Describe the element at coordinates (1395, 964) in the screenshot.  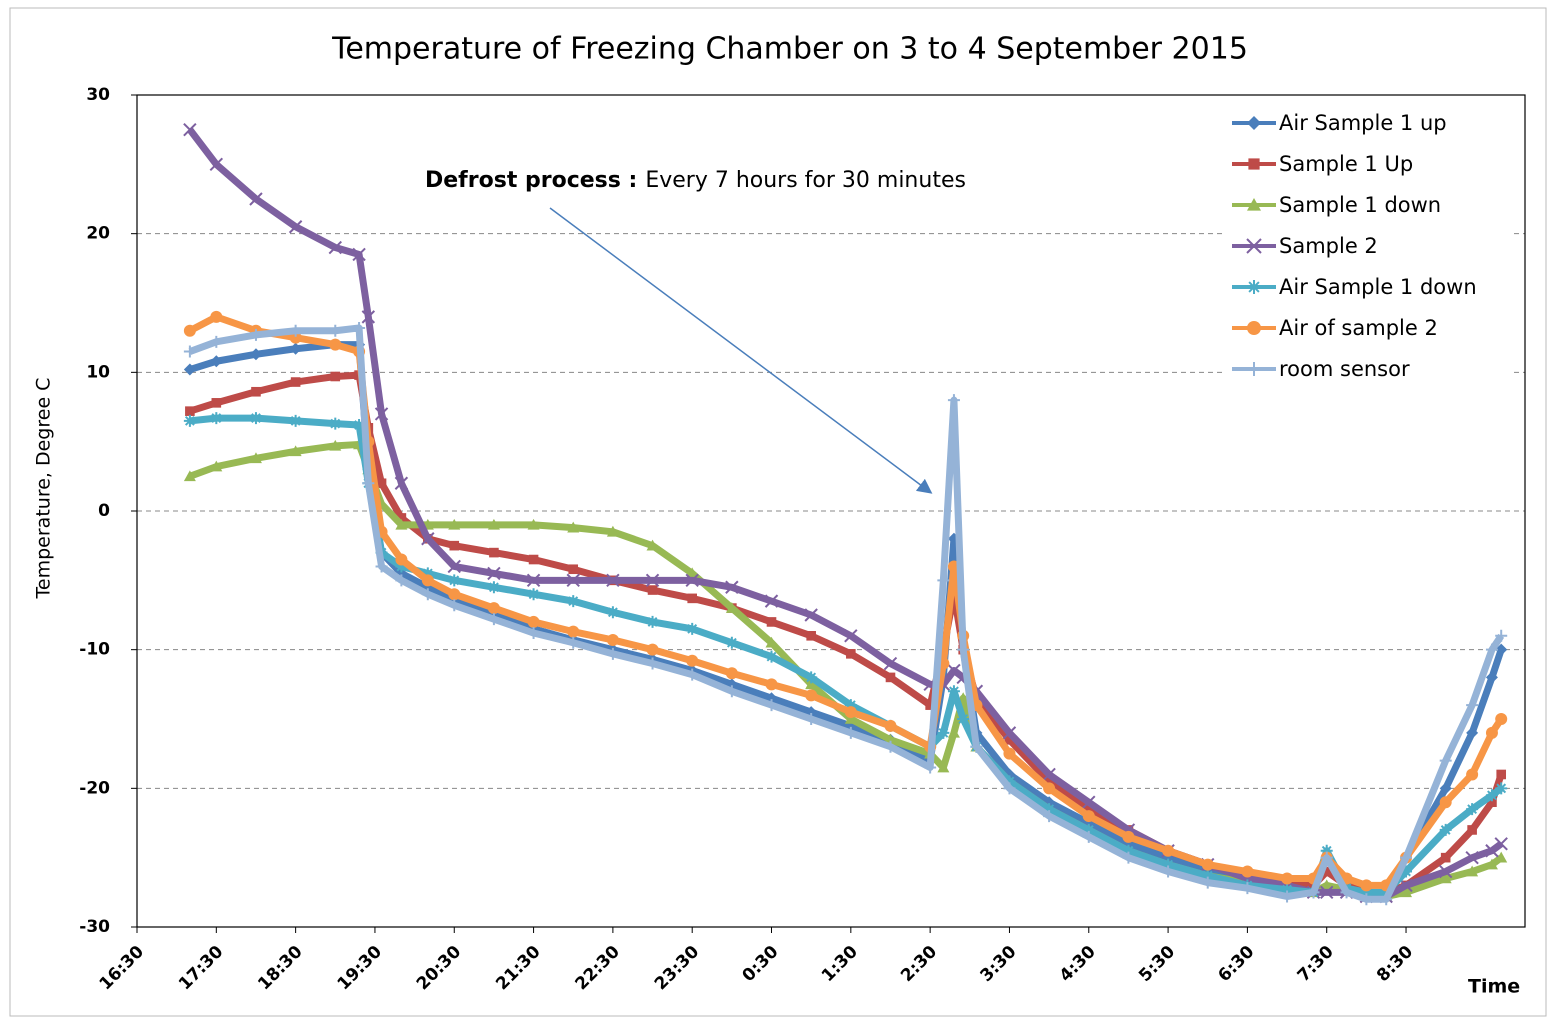
I see `x-tick-label: 8:30` at that location.